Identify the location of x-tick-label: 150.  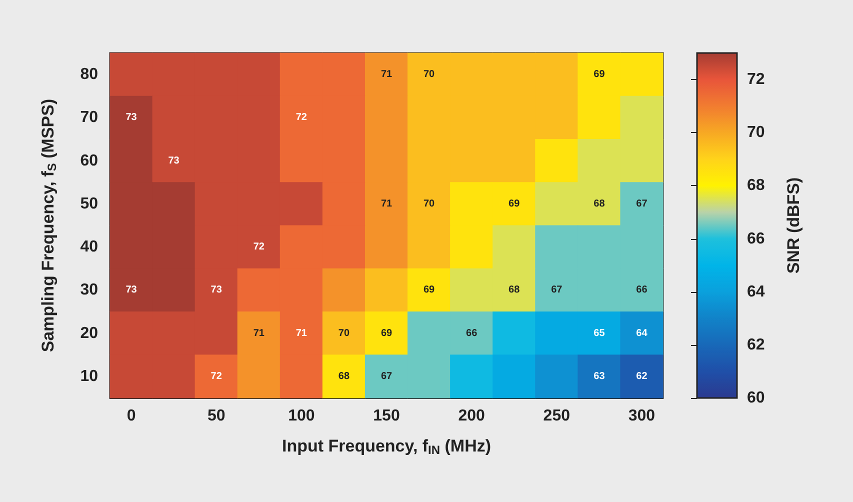
(386, 416).